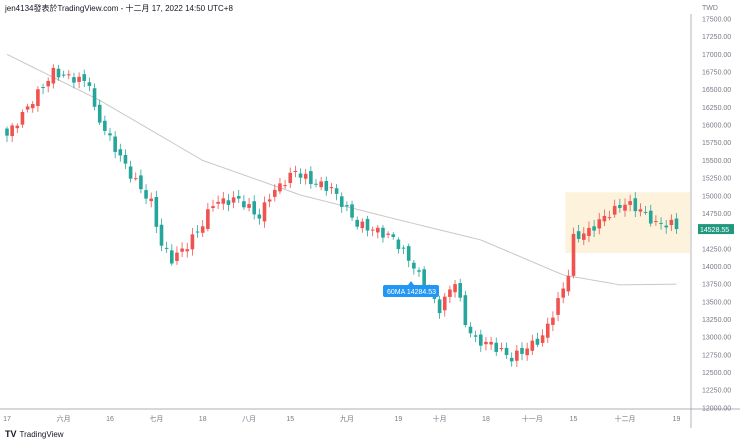  I want to click on y-tick-label: 16000.00, so click(716, 126).